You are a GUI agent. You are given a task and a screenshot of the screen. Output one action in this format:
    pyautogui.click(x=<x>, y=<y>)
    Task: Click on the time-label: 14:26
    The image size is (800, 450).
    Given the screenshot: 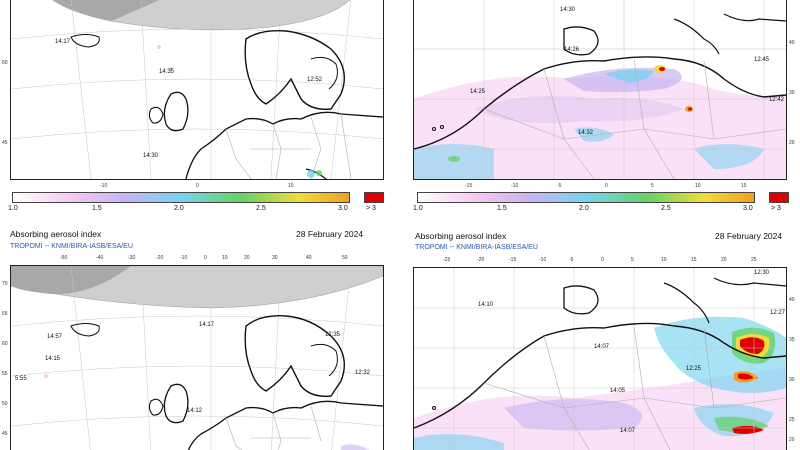 What is the action you would take?
    pyautogui.click(x=572, y=50)
    